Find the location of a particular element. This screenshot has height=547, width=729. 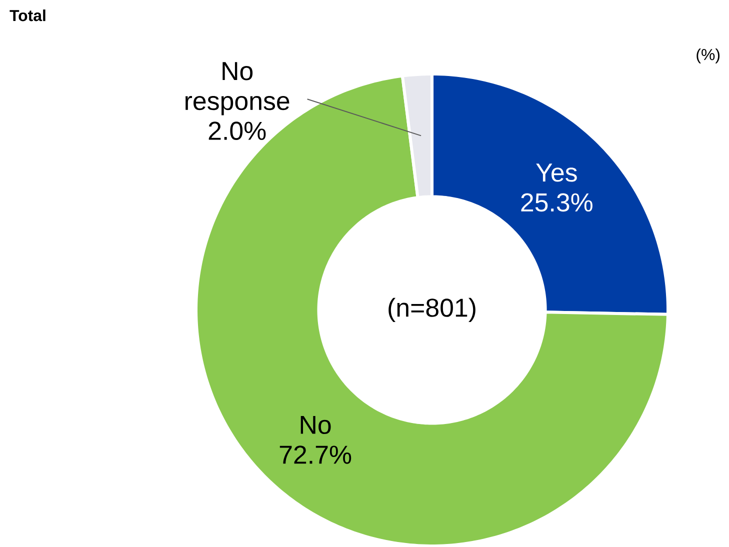

text: Total is located at coordinates (28, 16).